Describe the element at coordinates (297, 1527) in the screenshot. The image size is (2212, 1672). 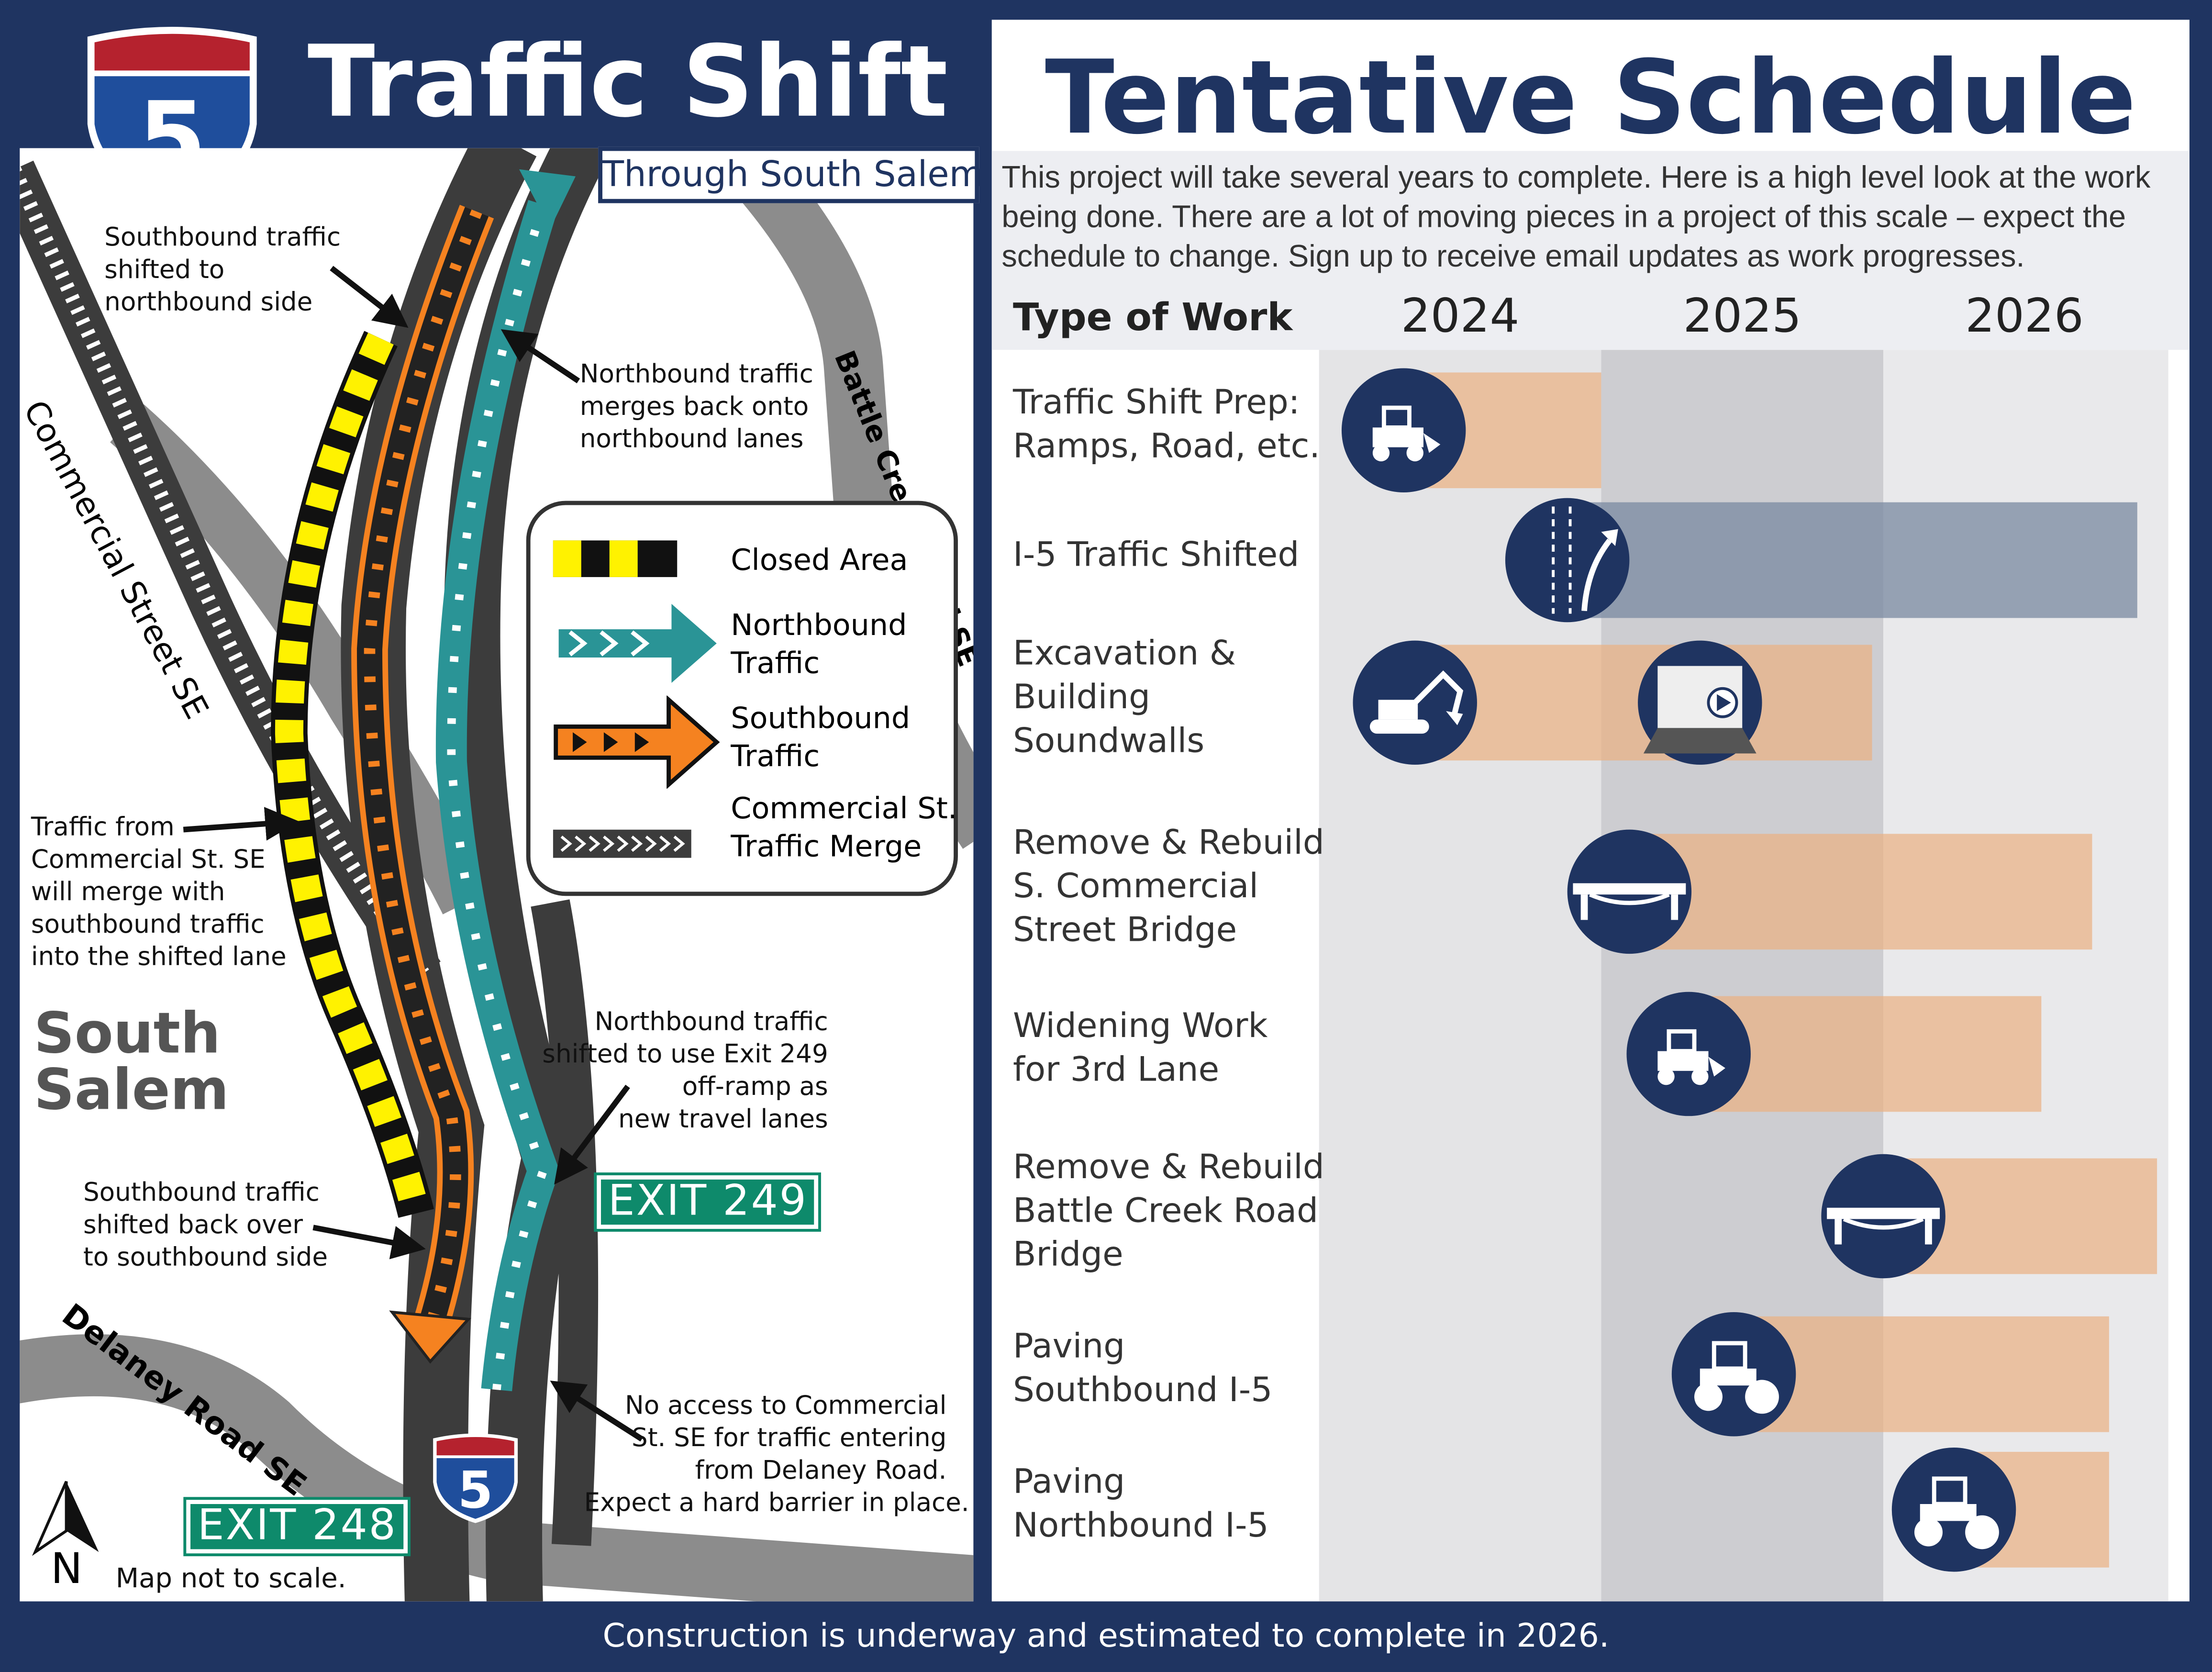
I see `exit-248-sign: EXIT 248` at that location.